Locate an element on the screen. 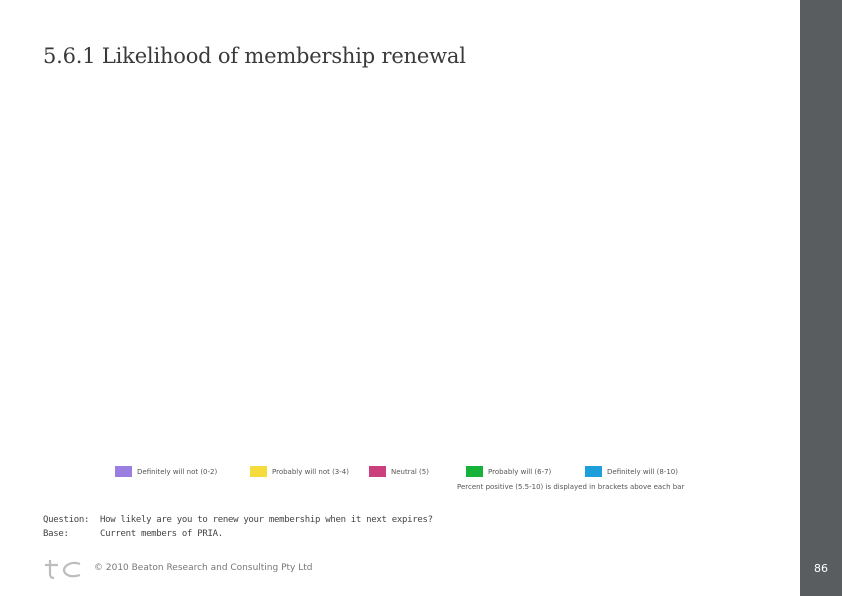  right-sidebar-band is located at coordinates (821, 298).